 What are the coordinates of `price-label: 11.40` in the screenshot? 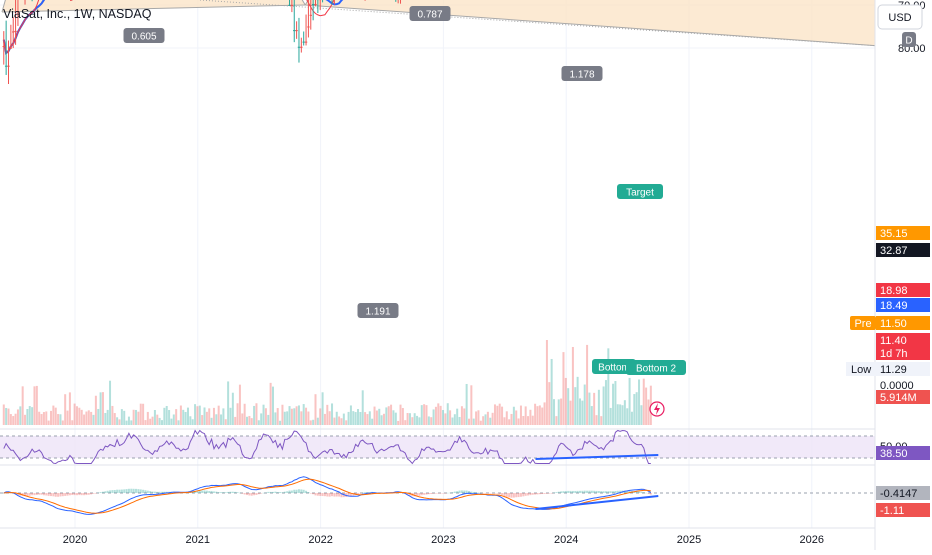 It's located at (893, 341).